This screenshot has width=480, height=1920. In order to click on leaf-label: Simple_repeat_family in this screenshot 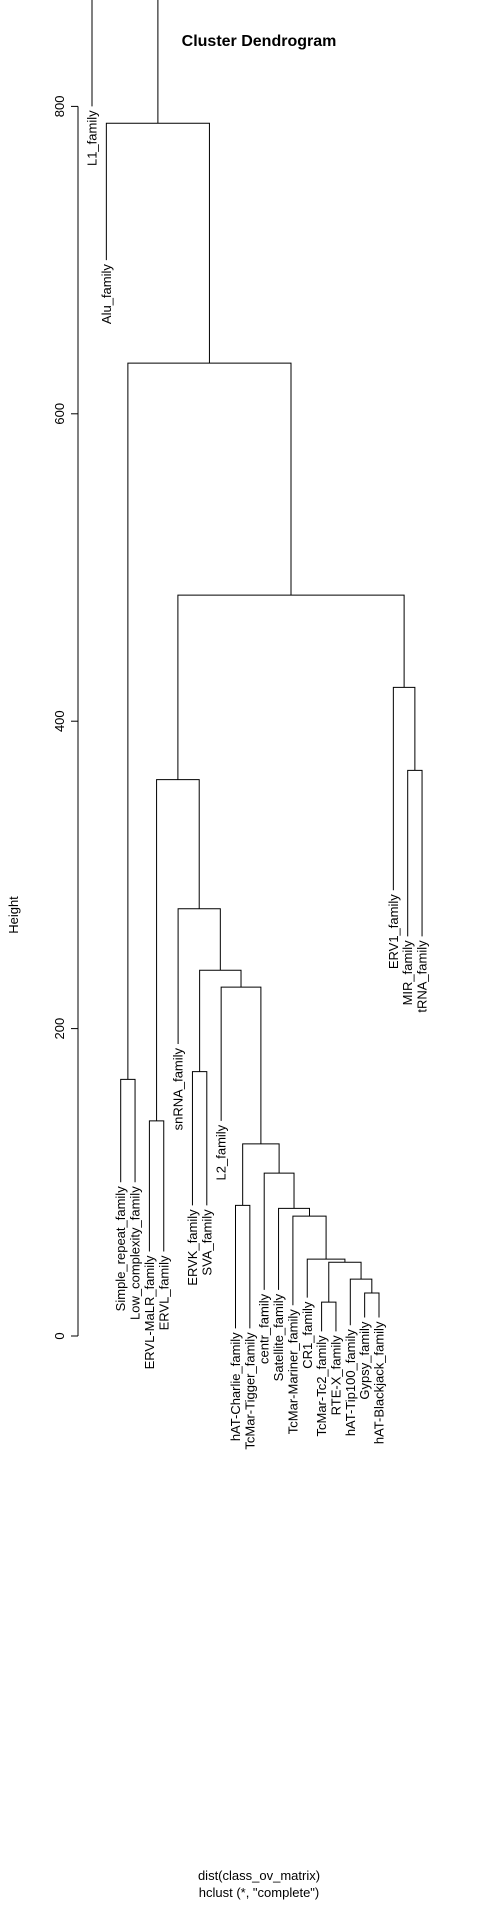, I will do `click(120, 1249)`.